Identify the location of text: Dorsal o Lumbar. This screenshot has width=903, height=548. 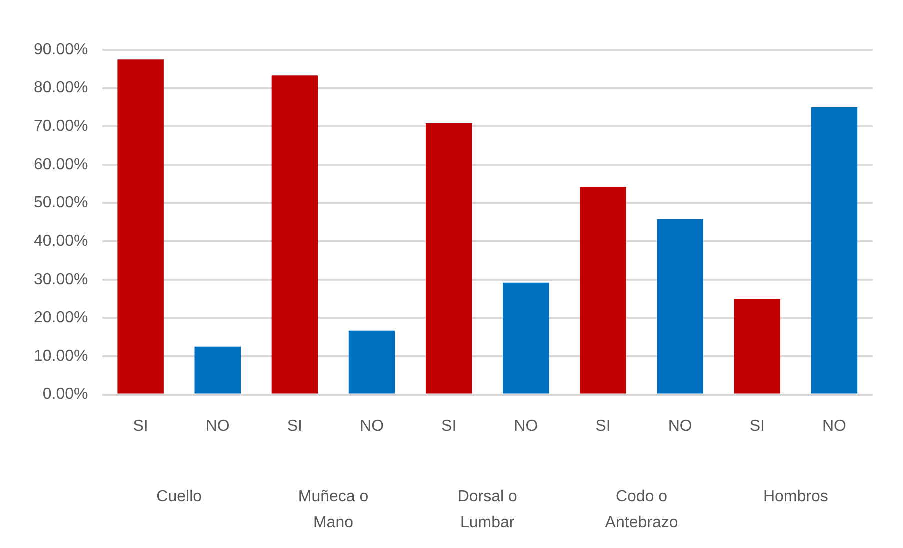
(488, 510).